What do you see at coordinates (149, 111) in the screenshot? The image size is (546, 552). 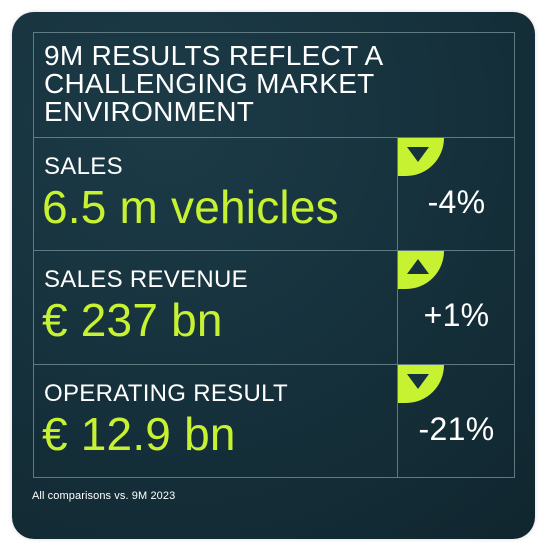 I see `headline-line-3: ENVIRONMENT` at bounding box center [149, 111].